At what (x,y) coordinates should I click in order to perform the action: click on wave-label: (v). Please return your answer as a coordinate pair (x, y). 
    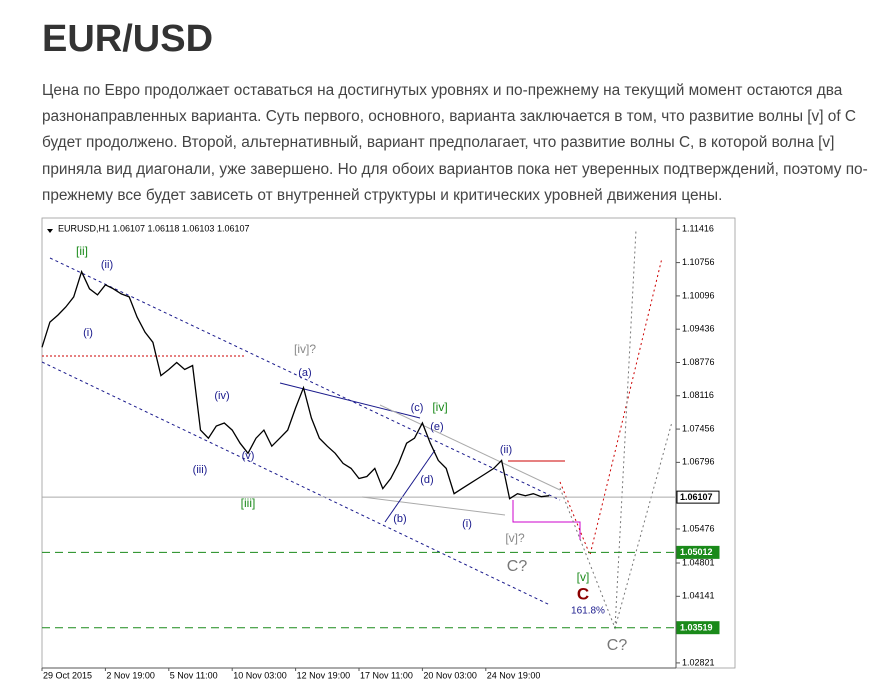
    Looking at the image, I should click on (248, 456).